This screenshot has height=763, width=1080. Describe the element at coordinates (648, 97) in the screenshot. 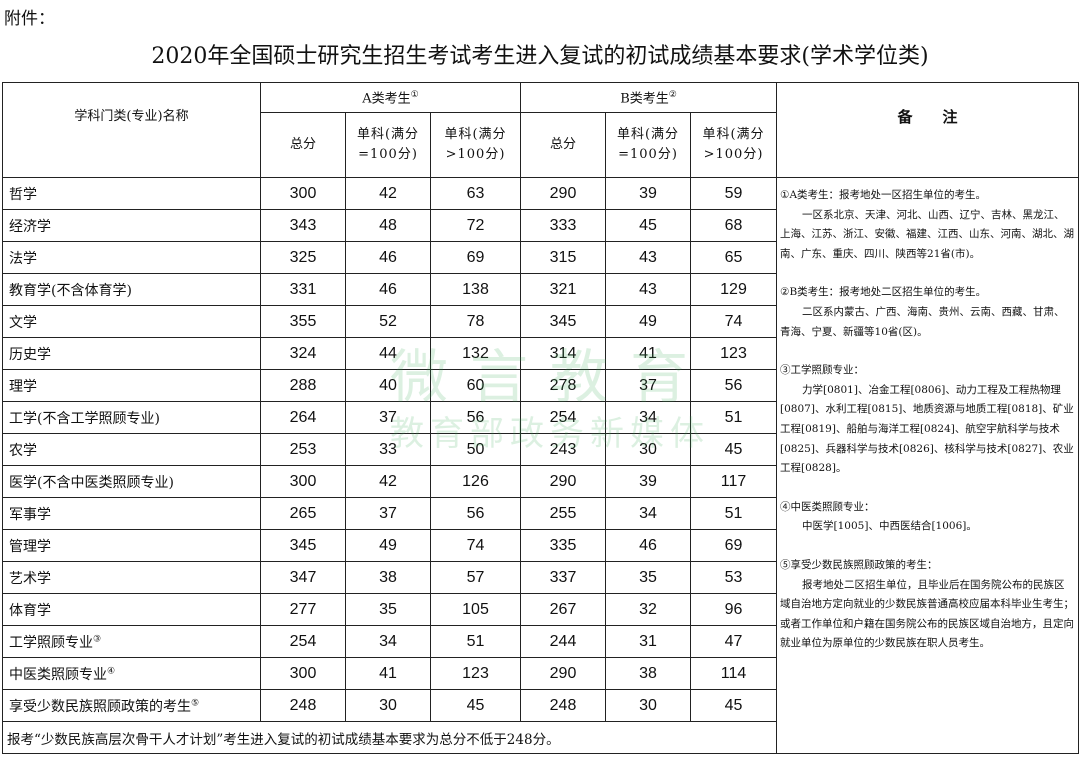

I see `header-group-b: B类考生②` at that location.